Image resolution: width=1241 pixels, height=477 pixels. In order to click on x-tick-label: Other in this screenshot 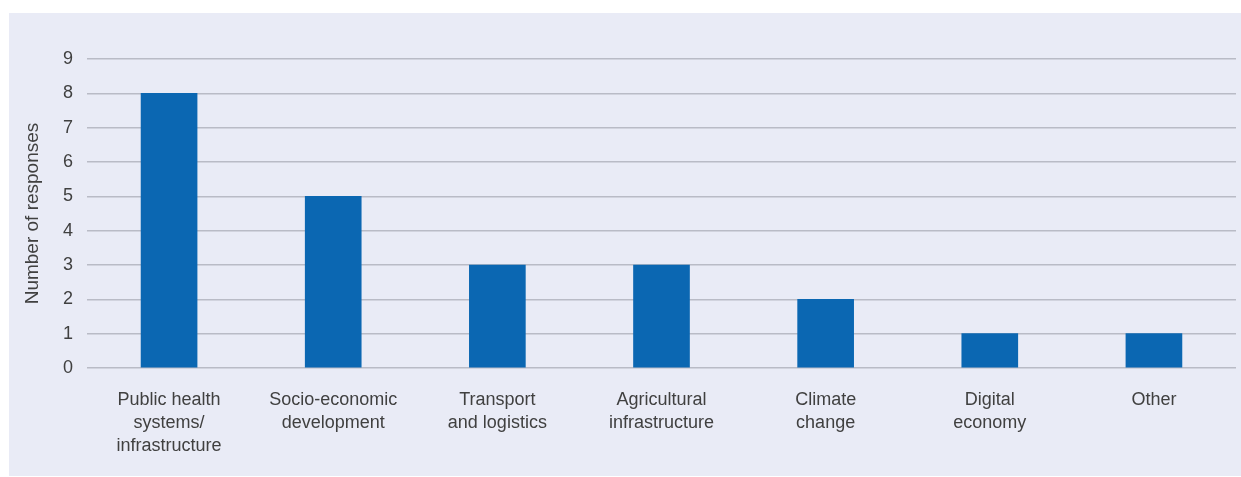, I will do `click(1154, 398)`.